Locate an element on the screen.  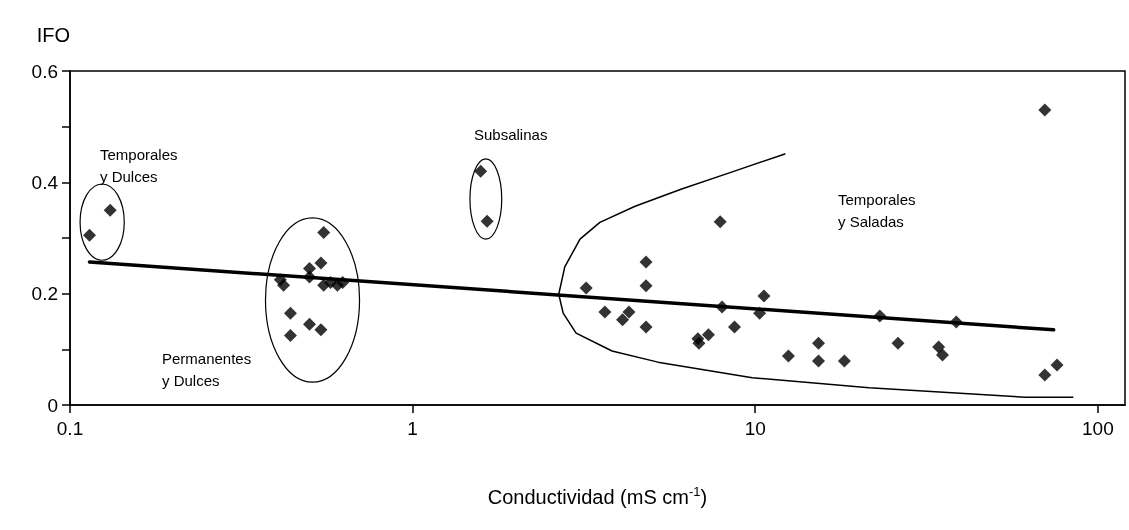
x-tick-label: 100 is located at coordinates (1098, 428).